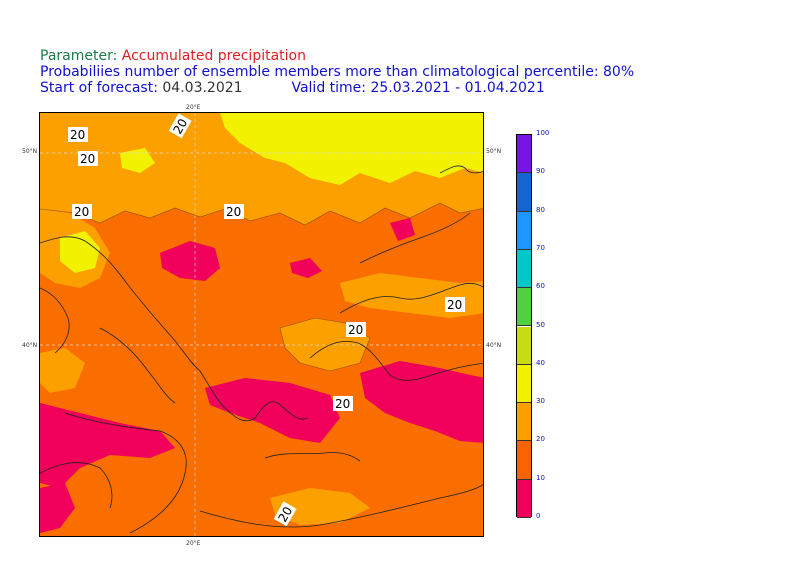 This screenshot has height=566, width=800. Describe the element at coordinates (213, 56) in the screenshot. I see `parameter-value: Accumulated precipitation` at that location.